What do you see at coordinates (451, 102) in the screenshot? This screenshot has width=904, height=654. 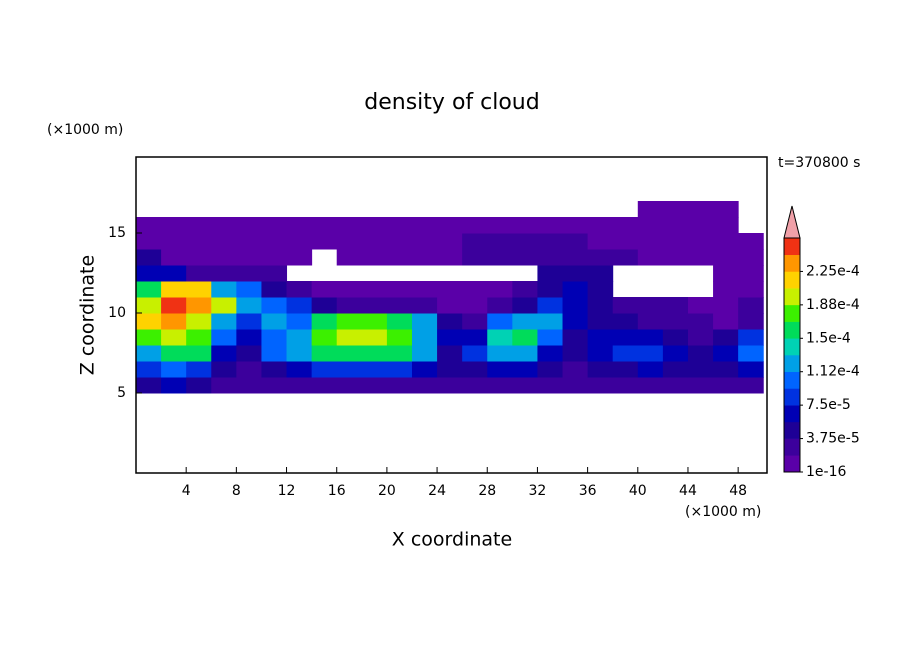 I see `chart-title: density of cloud` at bounding box center [451, 102].